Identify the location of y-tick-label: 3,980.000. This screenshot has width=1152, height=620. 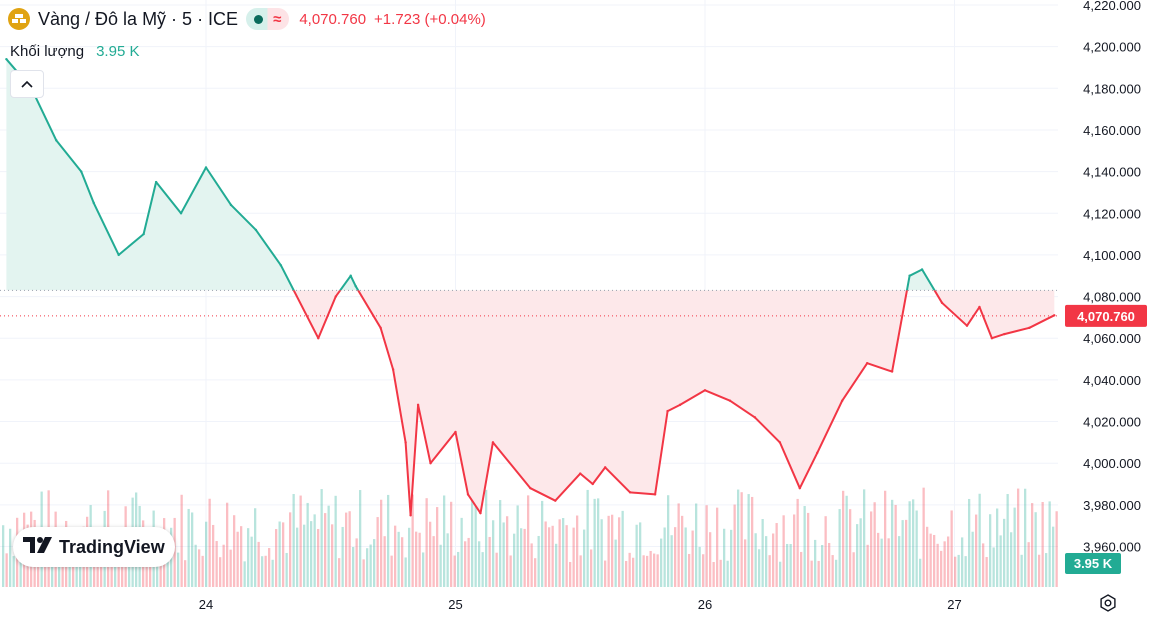
(1112, 505).